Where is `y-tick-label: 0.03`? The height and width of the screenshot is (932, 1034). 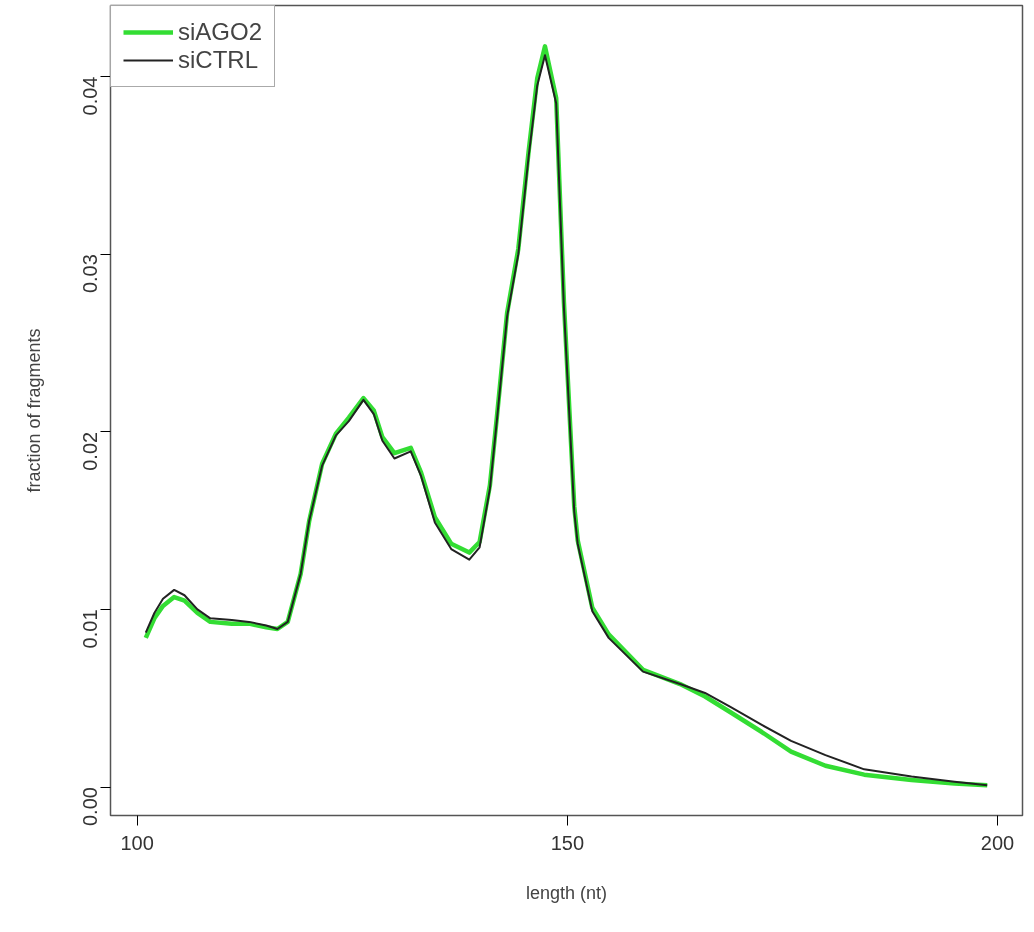
y-tick-label: 0.03 is located at coordinates (90, 274).